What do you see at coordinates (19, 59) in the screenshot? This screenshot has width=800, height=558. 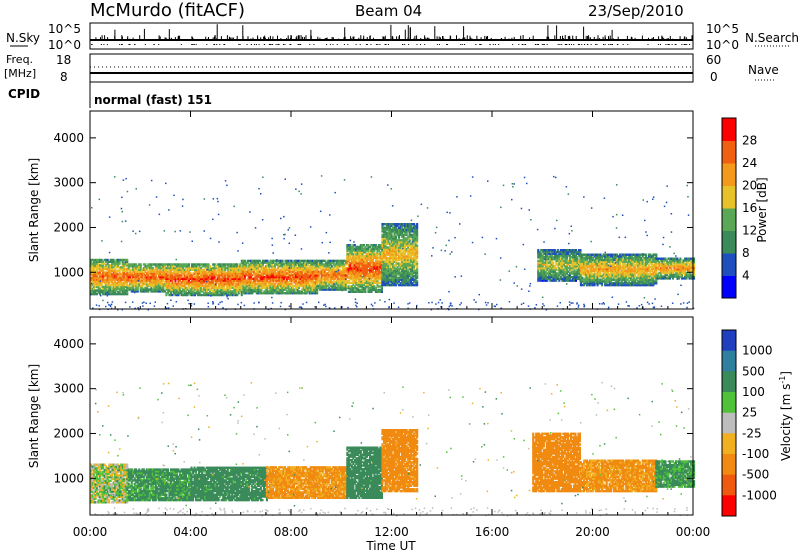 I see `freq-label-line1: Freq.` at bounding box center [19, 59].